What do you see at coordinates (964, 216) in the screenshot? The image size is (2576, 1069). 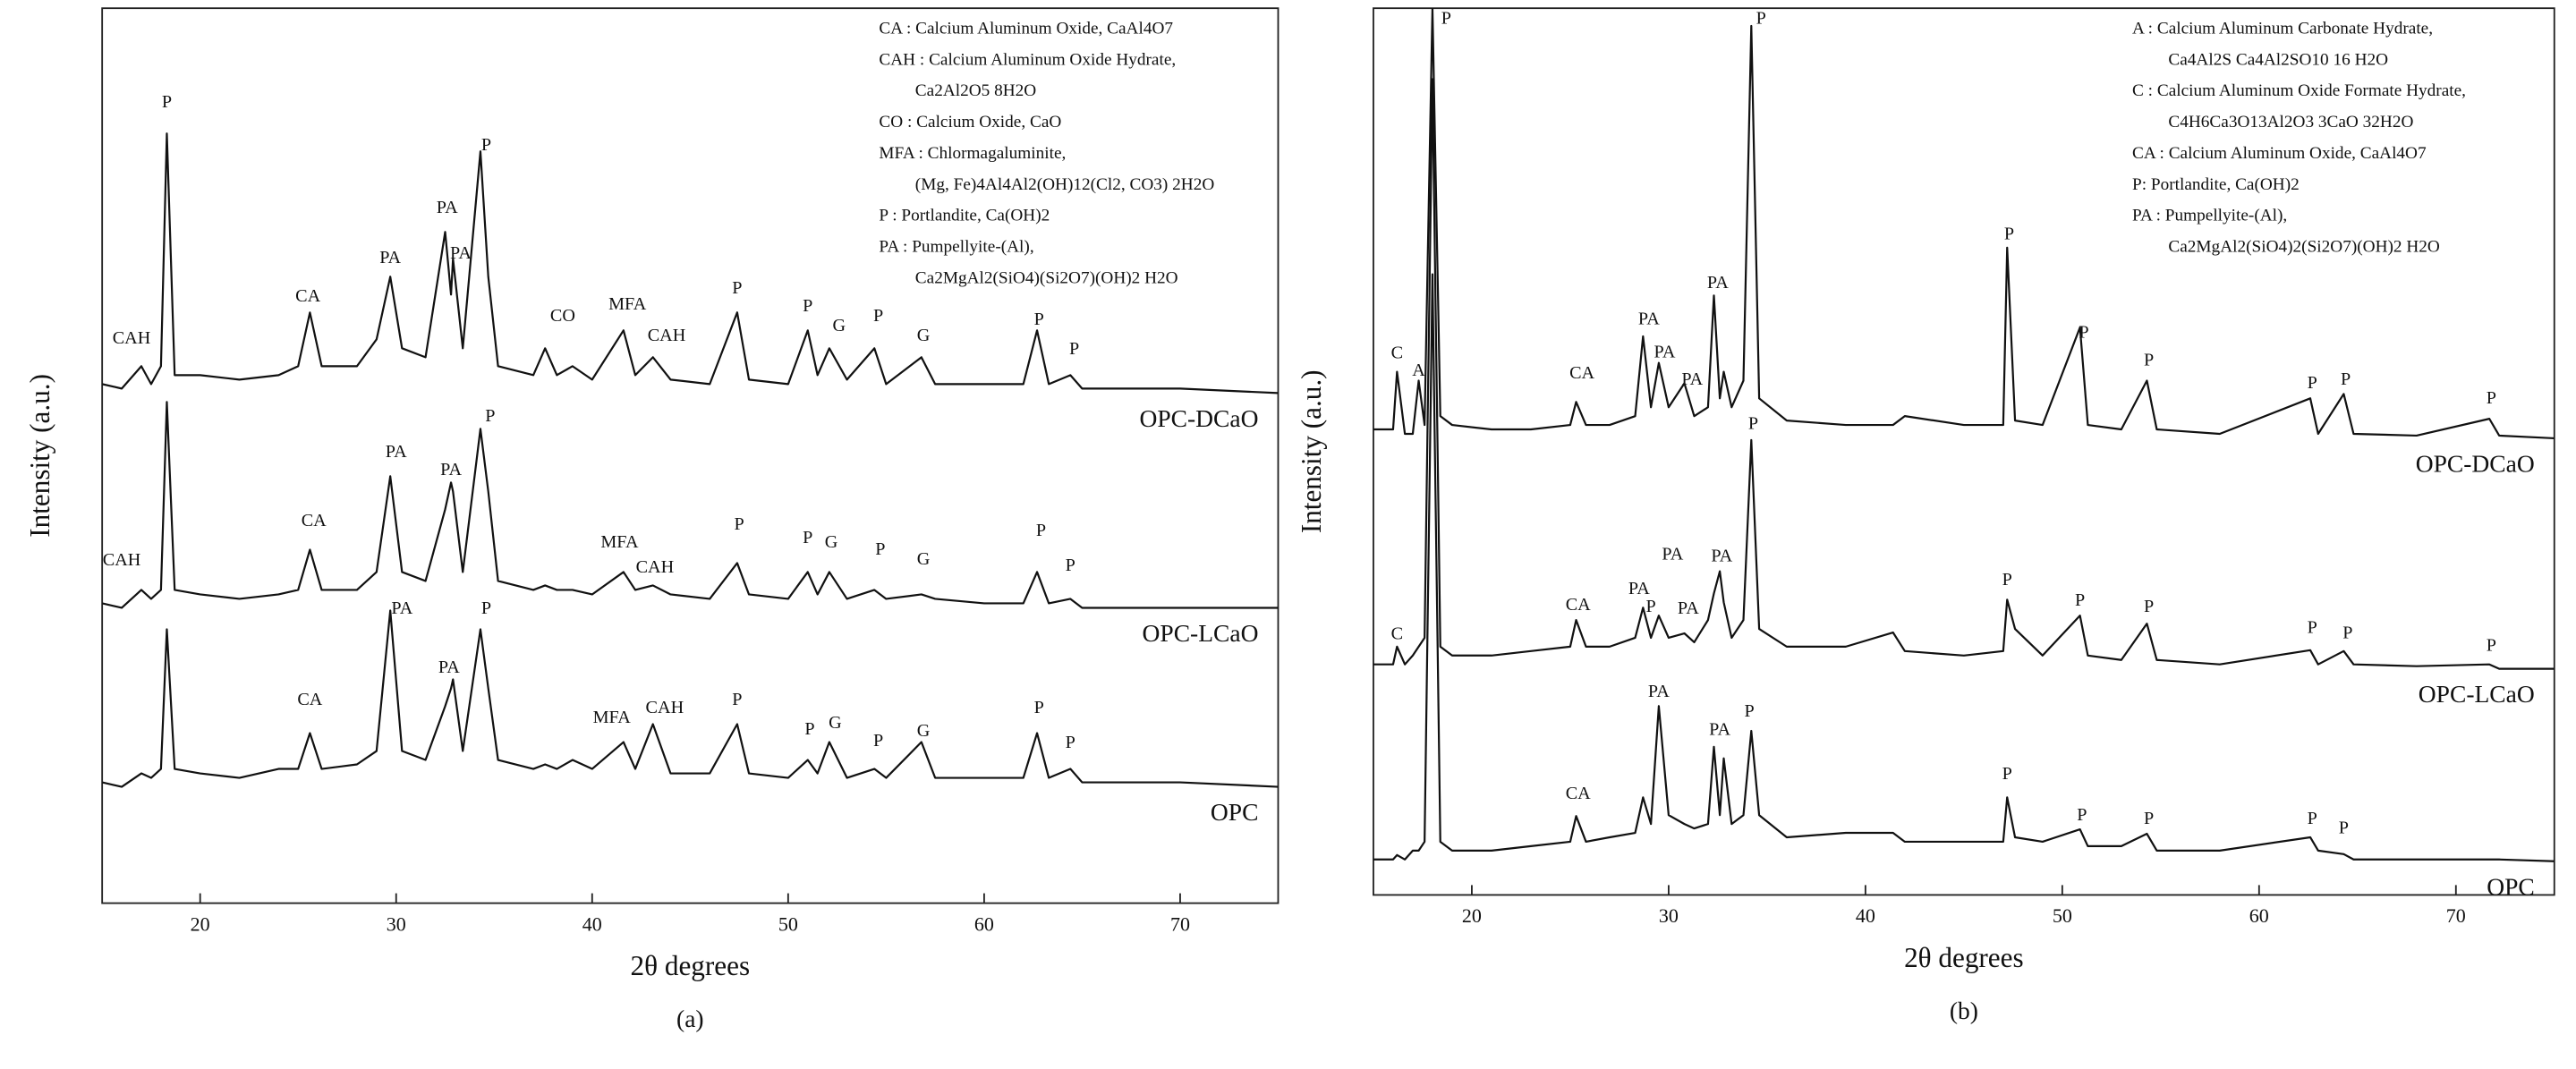 I see `legend-line: P : Portlandite, Ca(OH)2` at bounding box center [964, 216].